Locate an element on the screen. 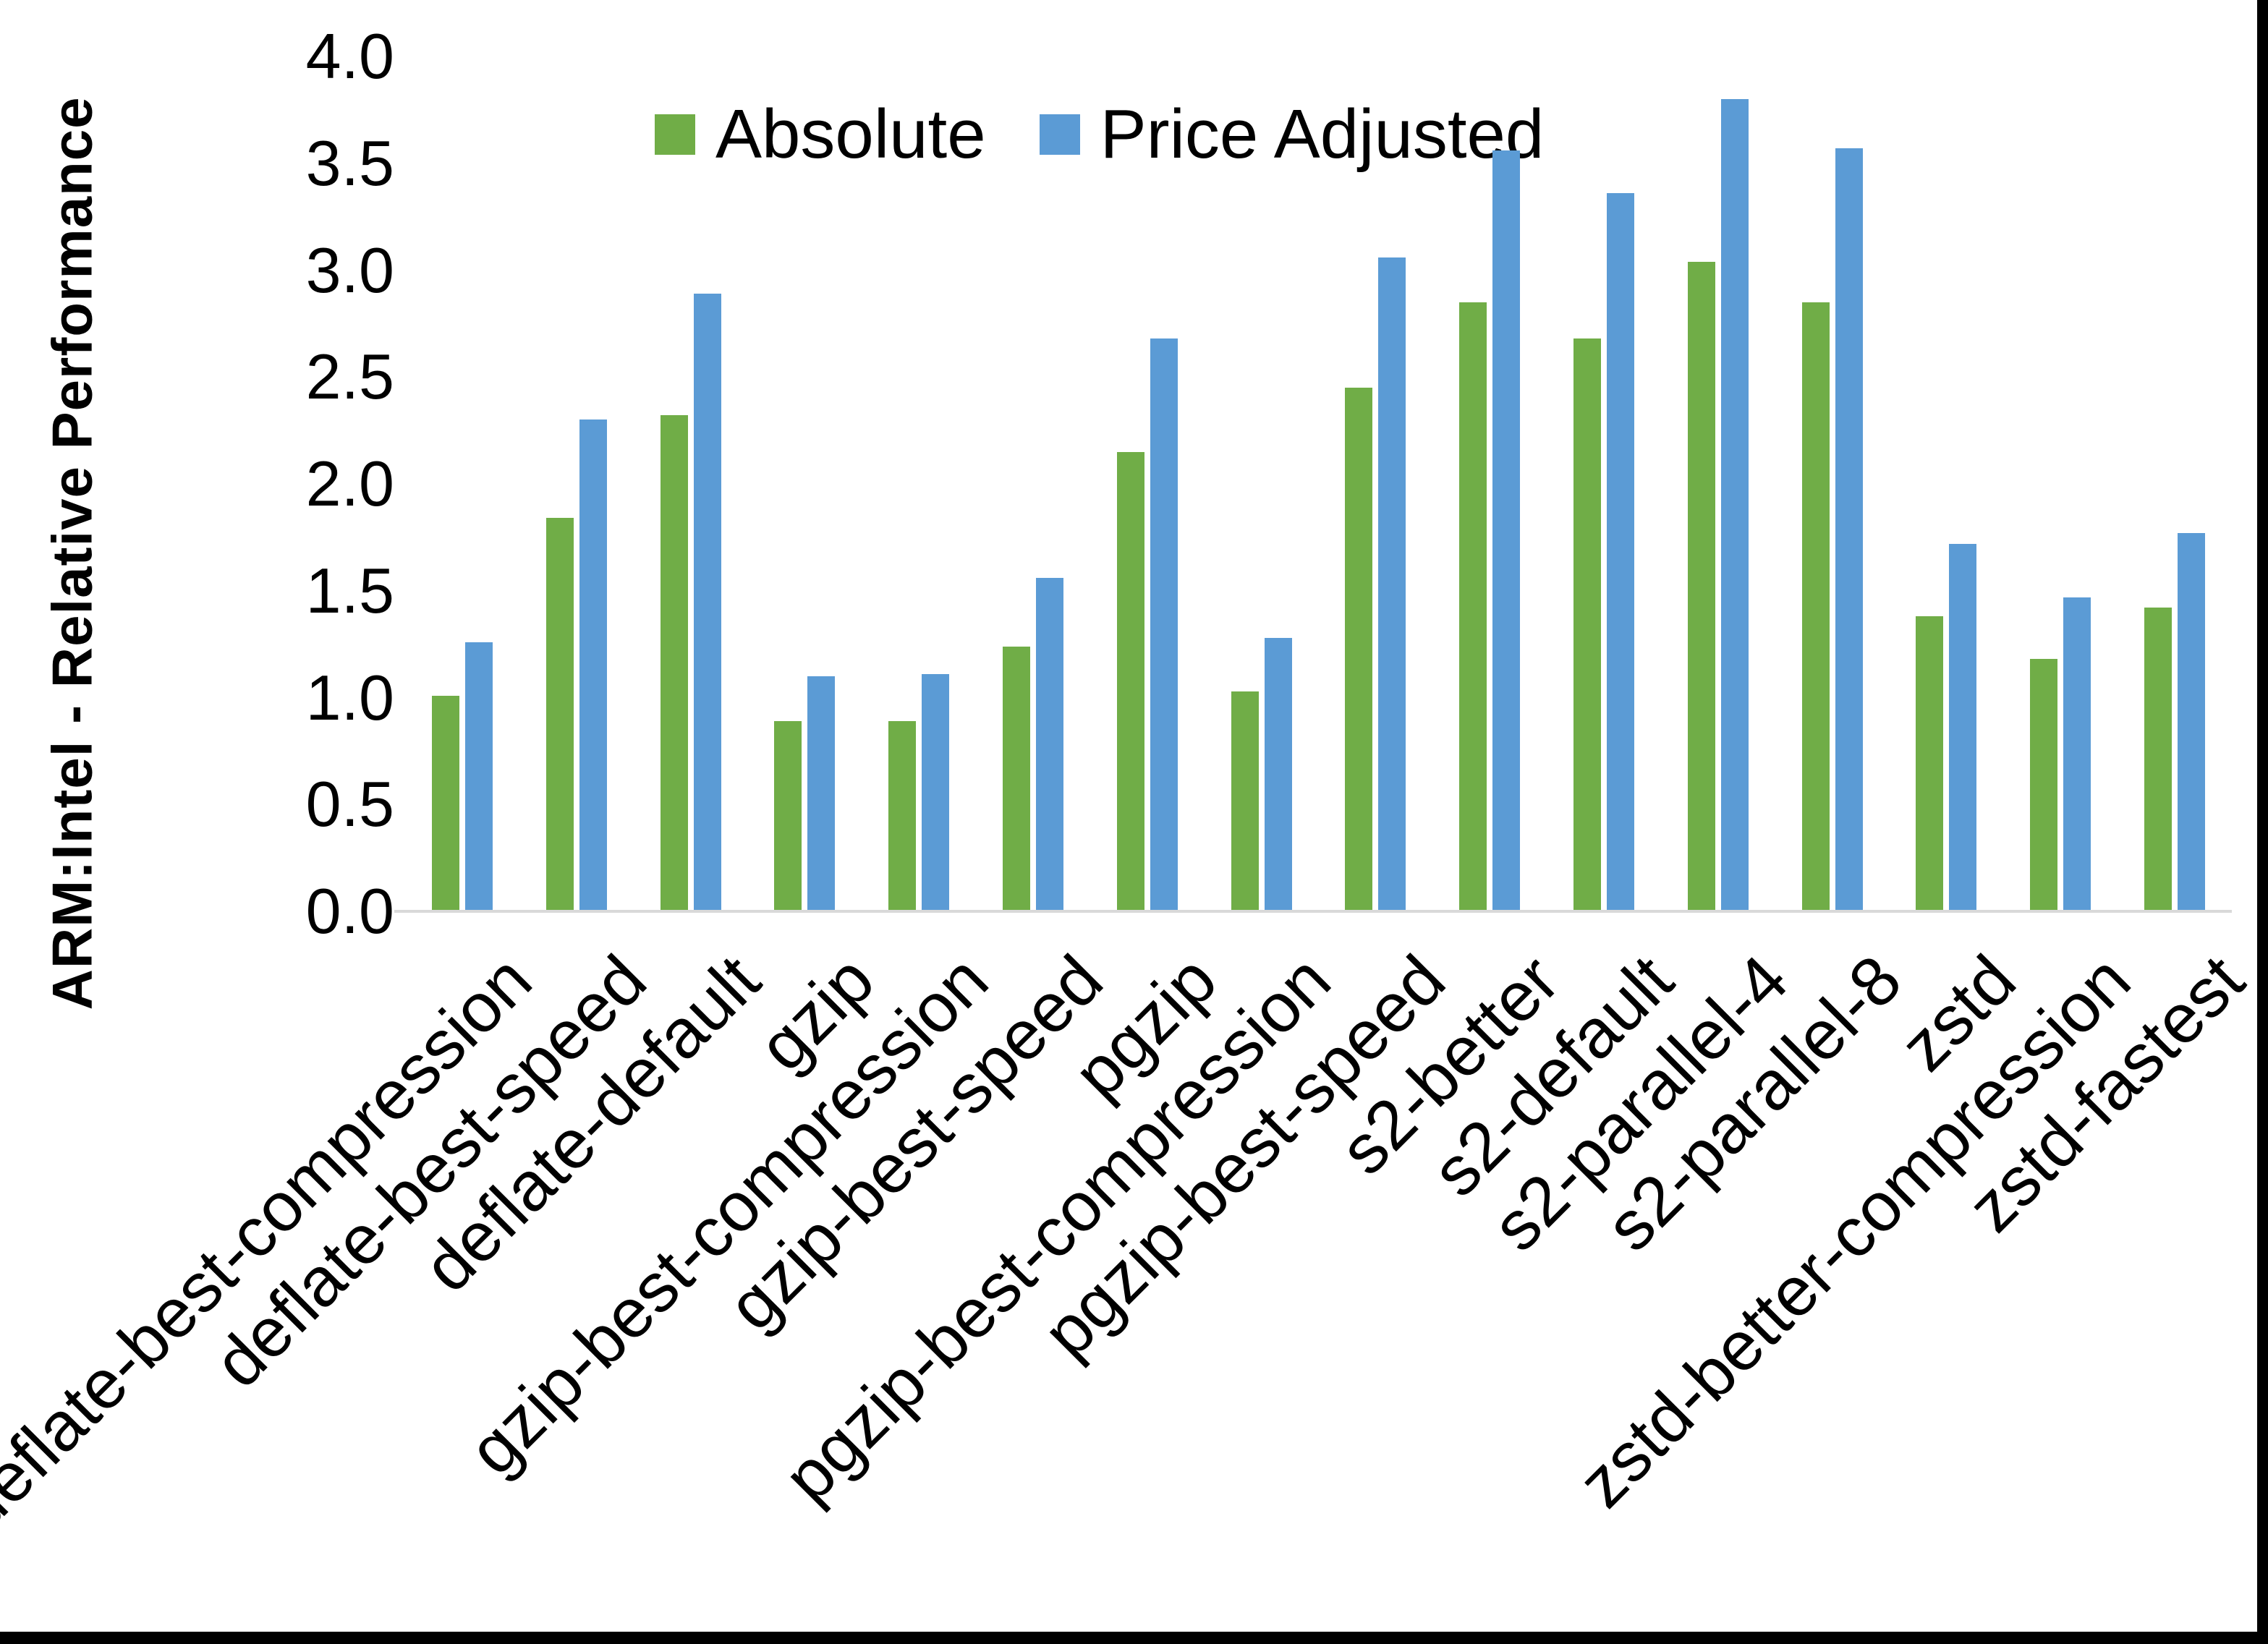  legend-item-absolute: Absolute is located at coordinates (820, 134).